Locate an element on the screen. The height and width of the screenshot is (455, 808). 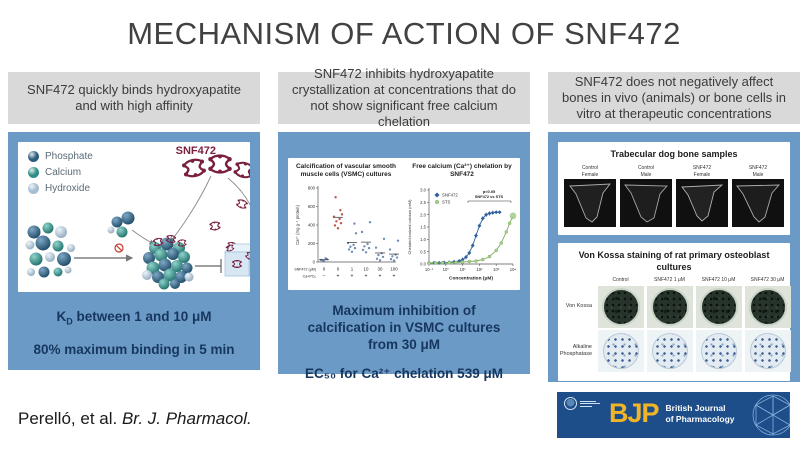
bone-card-title: Trabecular dog bone samples is located at coordinates (674, 154).